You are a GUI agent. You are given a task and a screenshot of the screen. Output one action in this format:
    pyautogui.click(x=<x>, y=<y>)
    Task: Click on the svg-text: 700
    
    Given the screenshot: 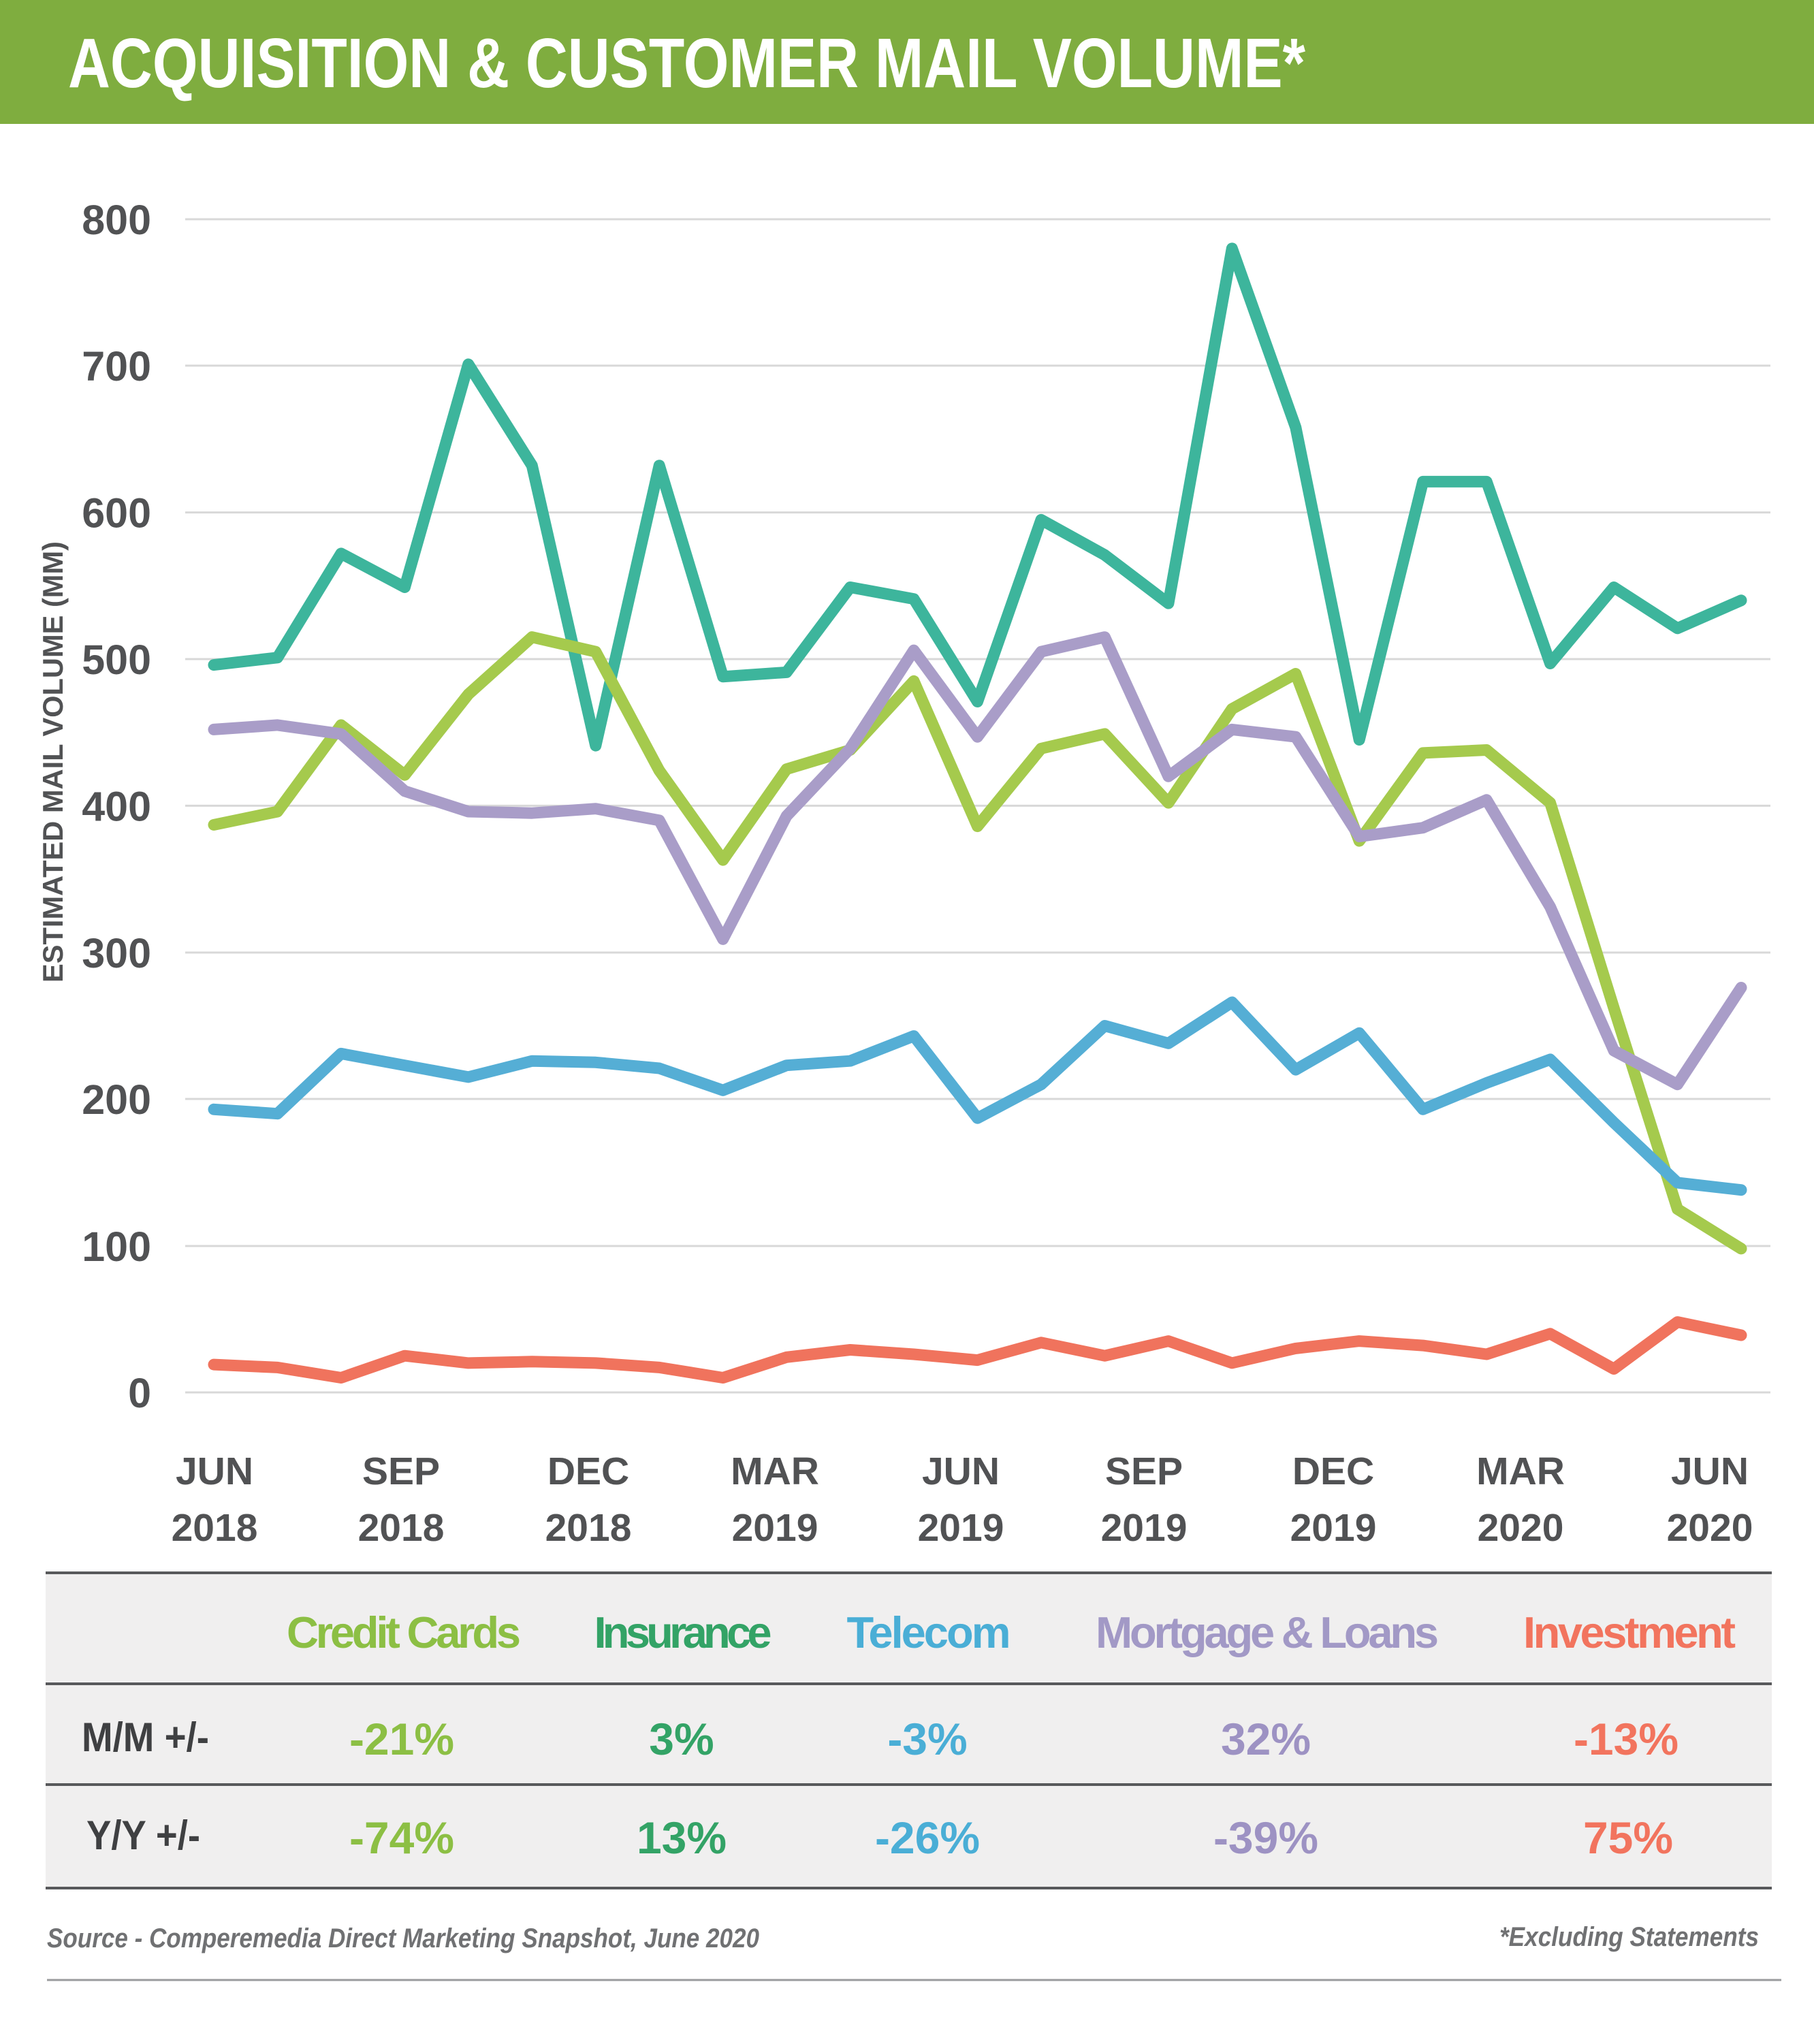 What is the action you would take?
    pyautogui.click(x=116, y=366)
    